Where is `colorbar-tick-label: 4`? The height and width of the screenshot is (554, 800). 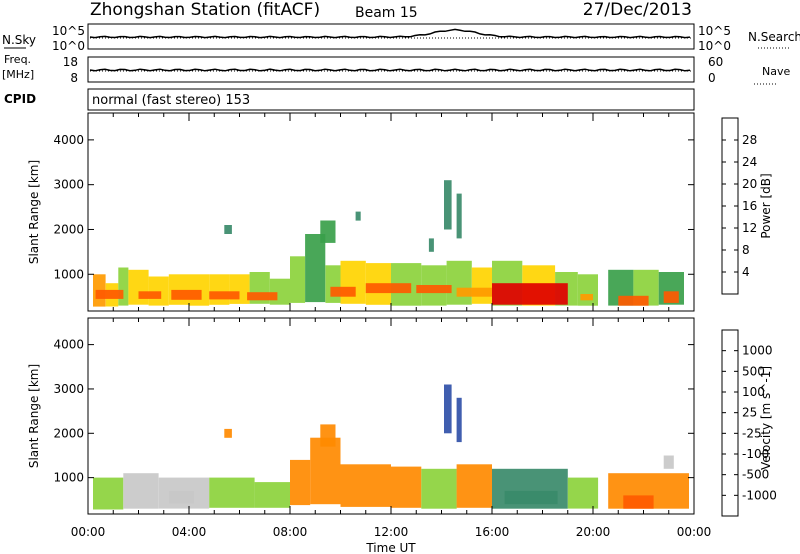 colorbar-tick-label: 4 is located at coordinates (746, 272).